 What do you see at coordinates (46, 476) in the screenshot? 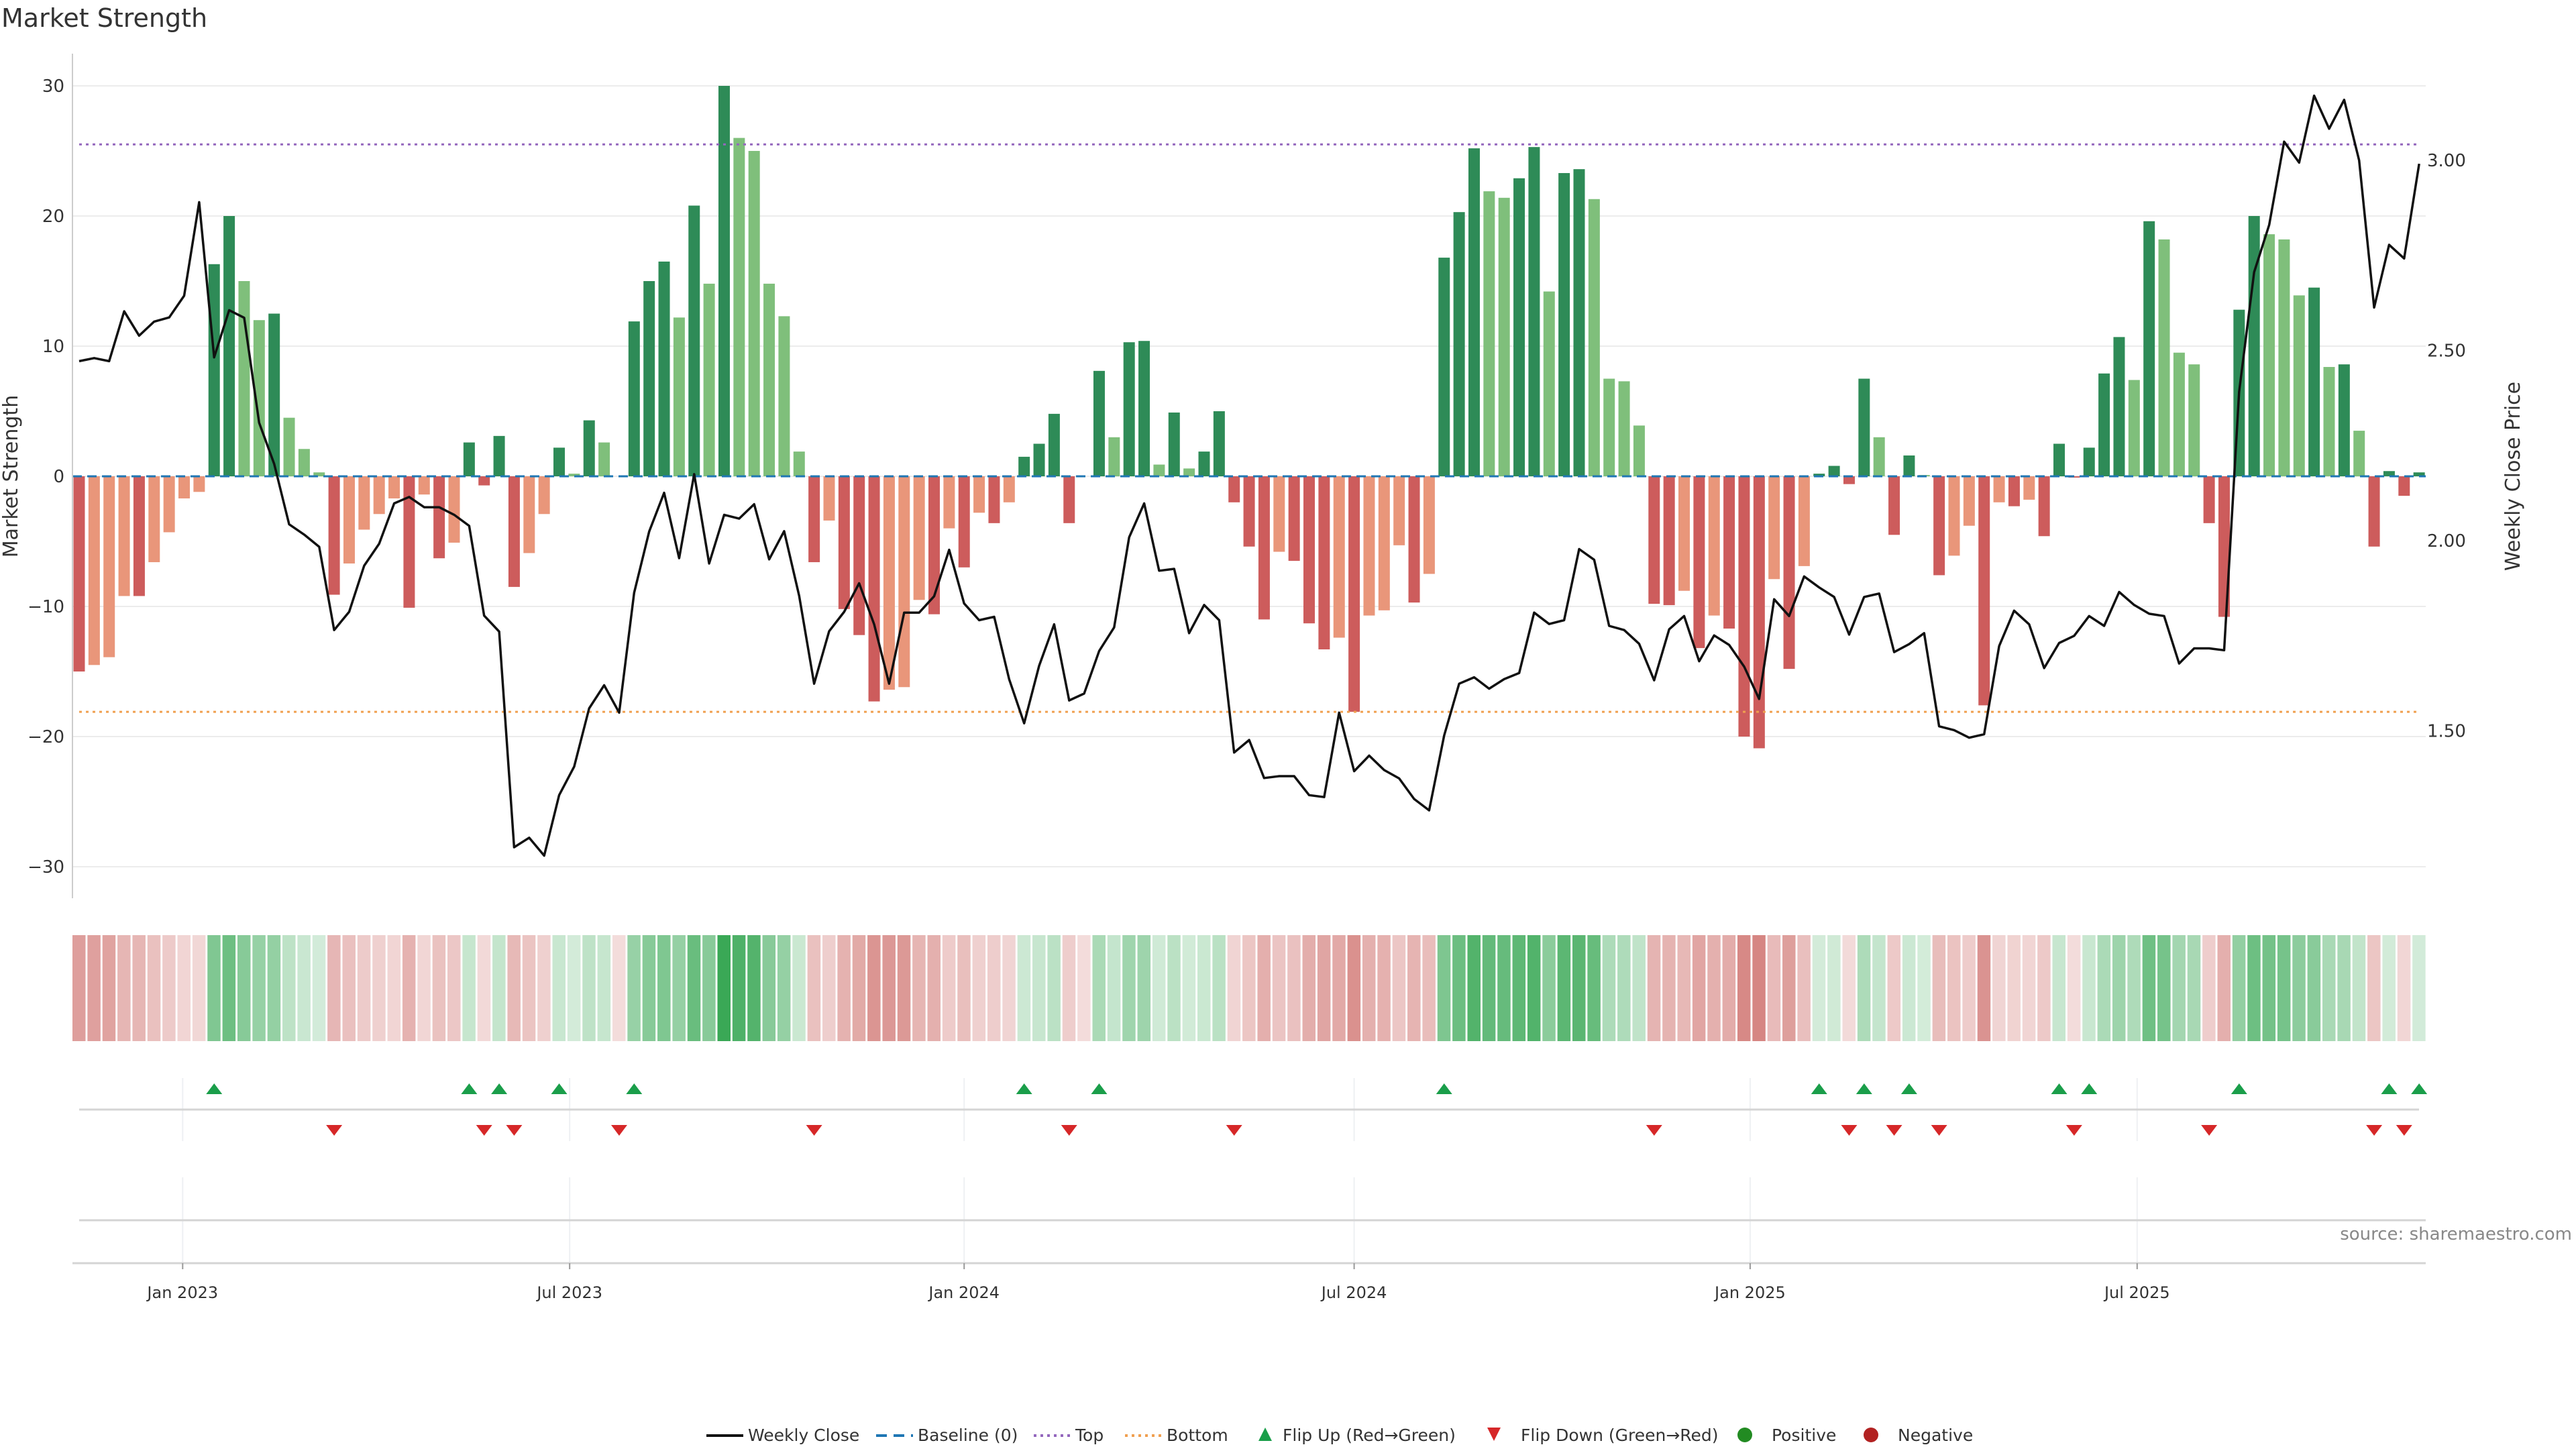
I see `left-axis-ticks: 30 20 10 0 −10 −20 −30` at bounding box center [46, 476].